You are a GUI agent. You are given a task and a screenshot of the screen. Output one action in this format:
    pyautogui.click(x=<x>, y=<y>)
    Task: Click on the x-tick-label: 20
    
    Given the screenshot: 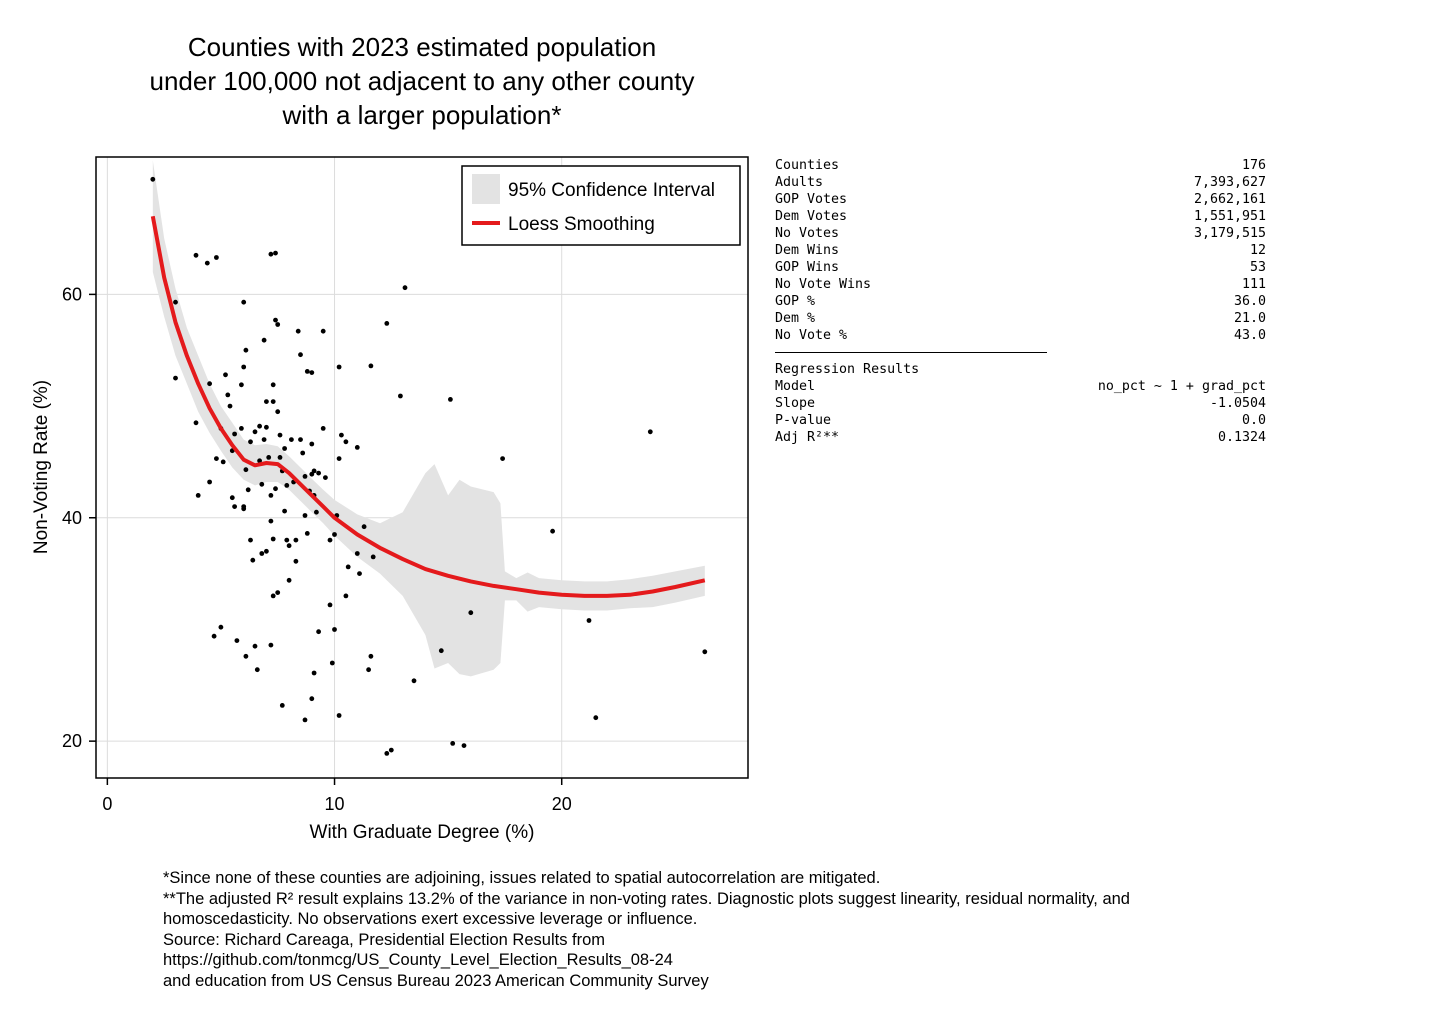 What is the action you would take?
    pyautogui.click(x=562, y=804)
    